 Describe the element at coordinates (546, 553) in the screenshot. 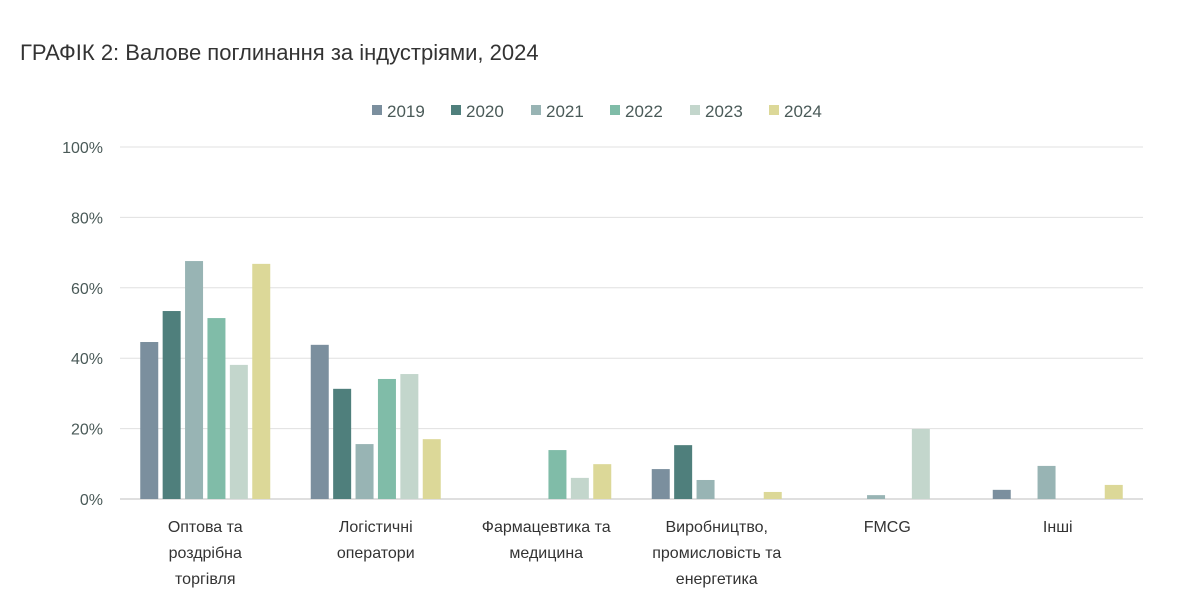

I see `x-category-label: медицина` at that location.